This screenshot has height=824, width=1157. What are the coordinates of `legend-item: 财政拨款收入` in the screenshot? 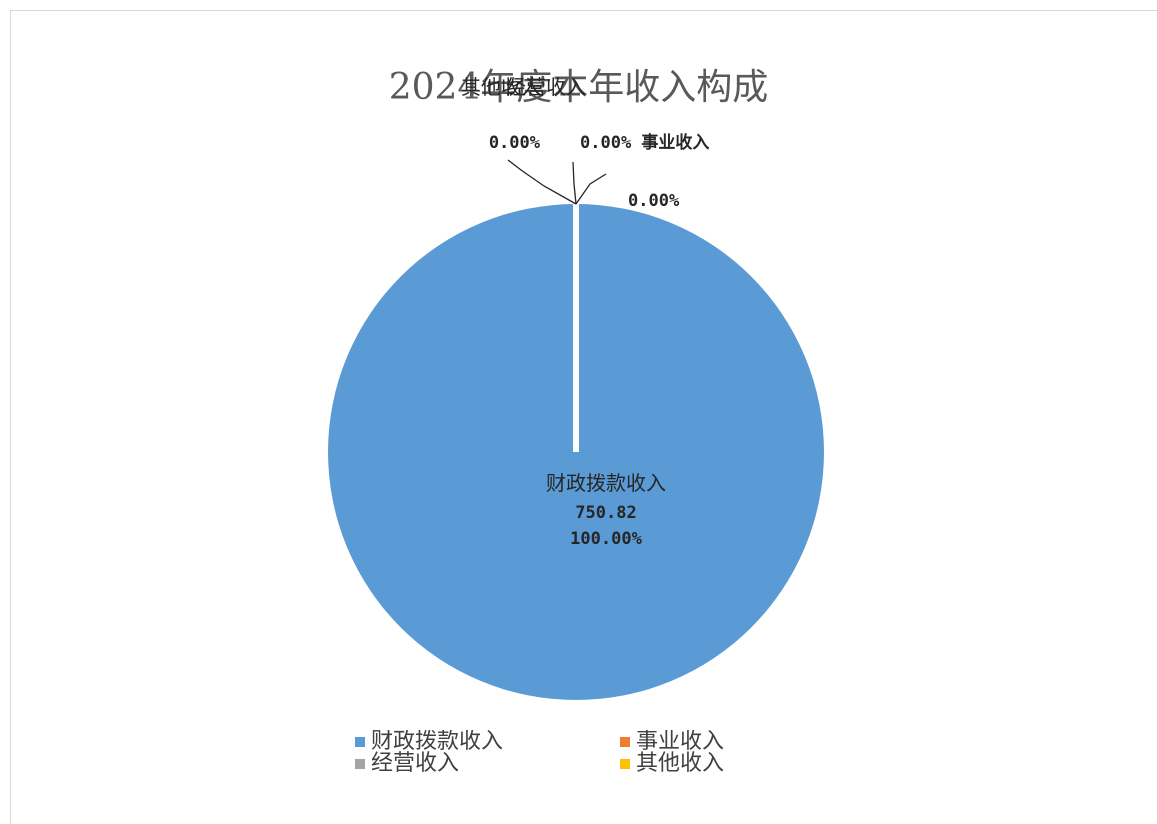 It's located at (429, 742).